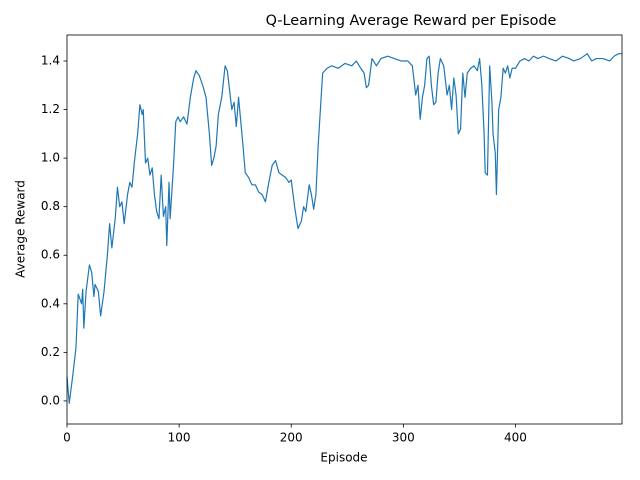 The image size is (640, 480). What do you see at coordinates (67, 438) in the screenshot?
I see `x-tick-label: 0` at bounding box center [67, 438].